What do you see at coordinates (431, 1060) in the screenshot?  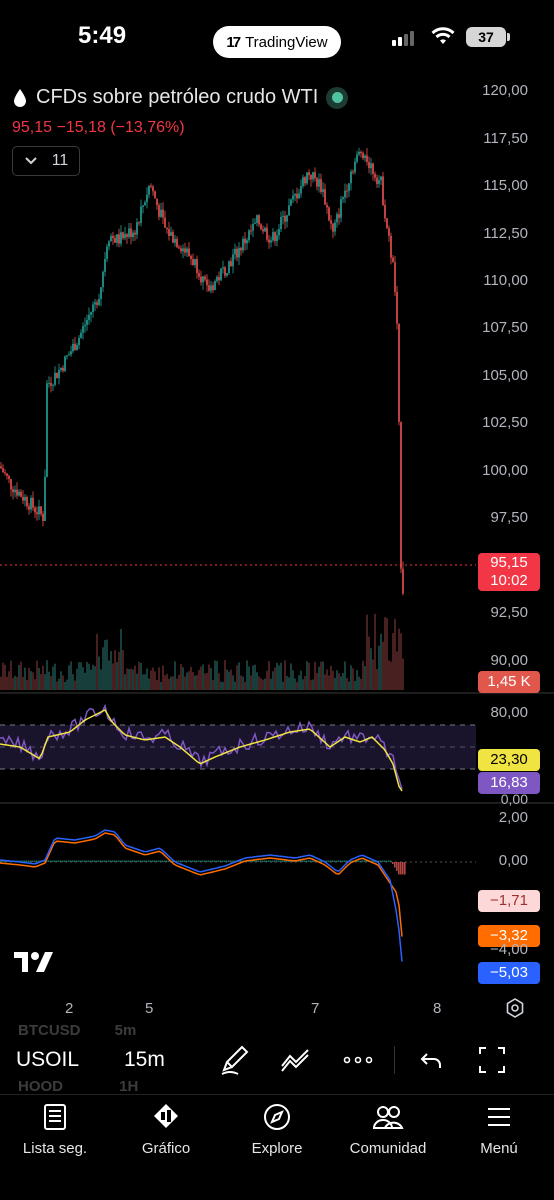 I see `undo-icon` at bounding box center [431, 1060].